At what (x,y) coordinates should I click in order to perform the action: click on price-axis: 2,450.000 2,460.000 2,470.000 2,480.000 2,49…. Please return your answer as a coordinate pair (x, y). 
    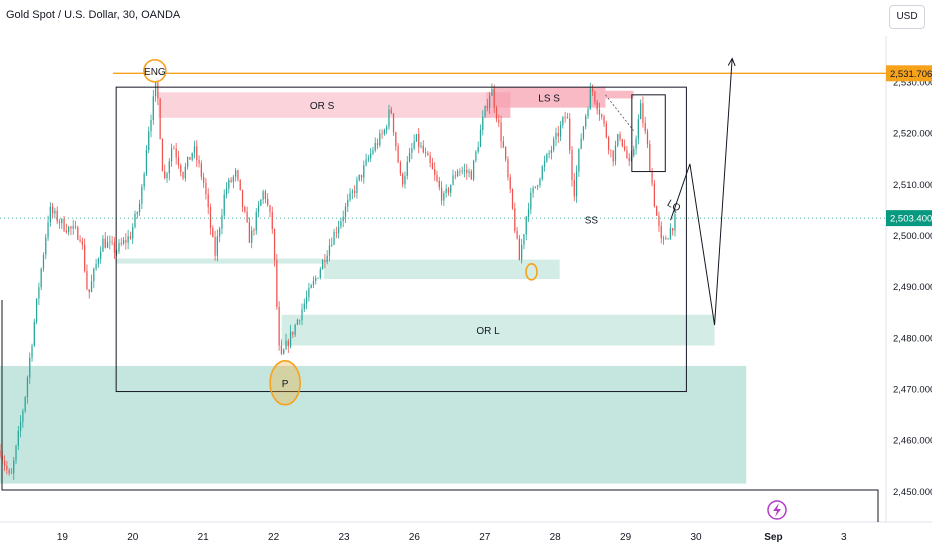
    Looking at the image, I should click on (912, 288).